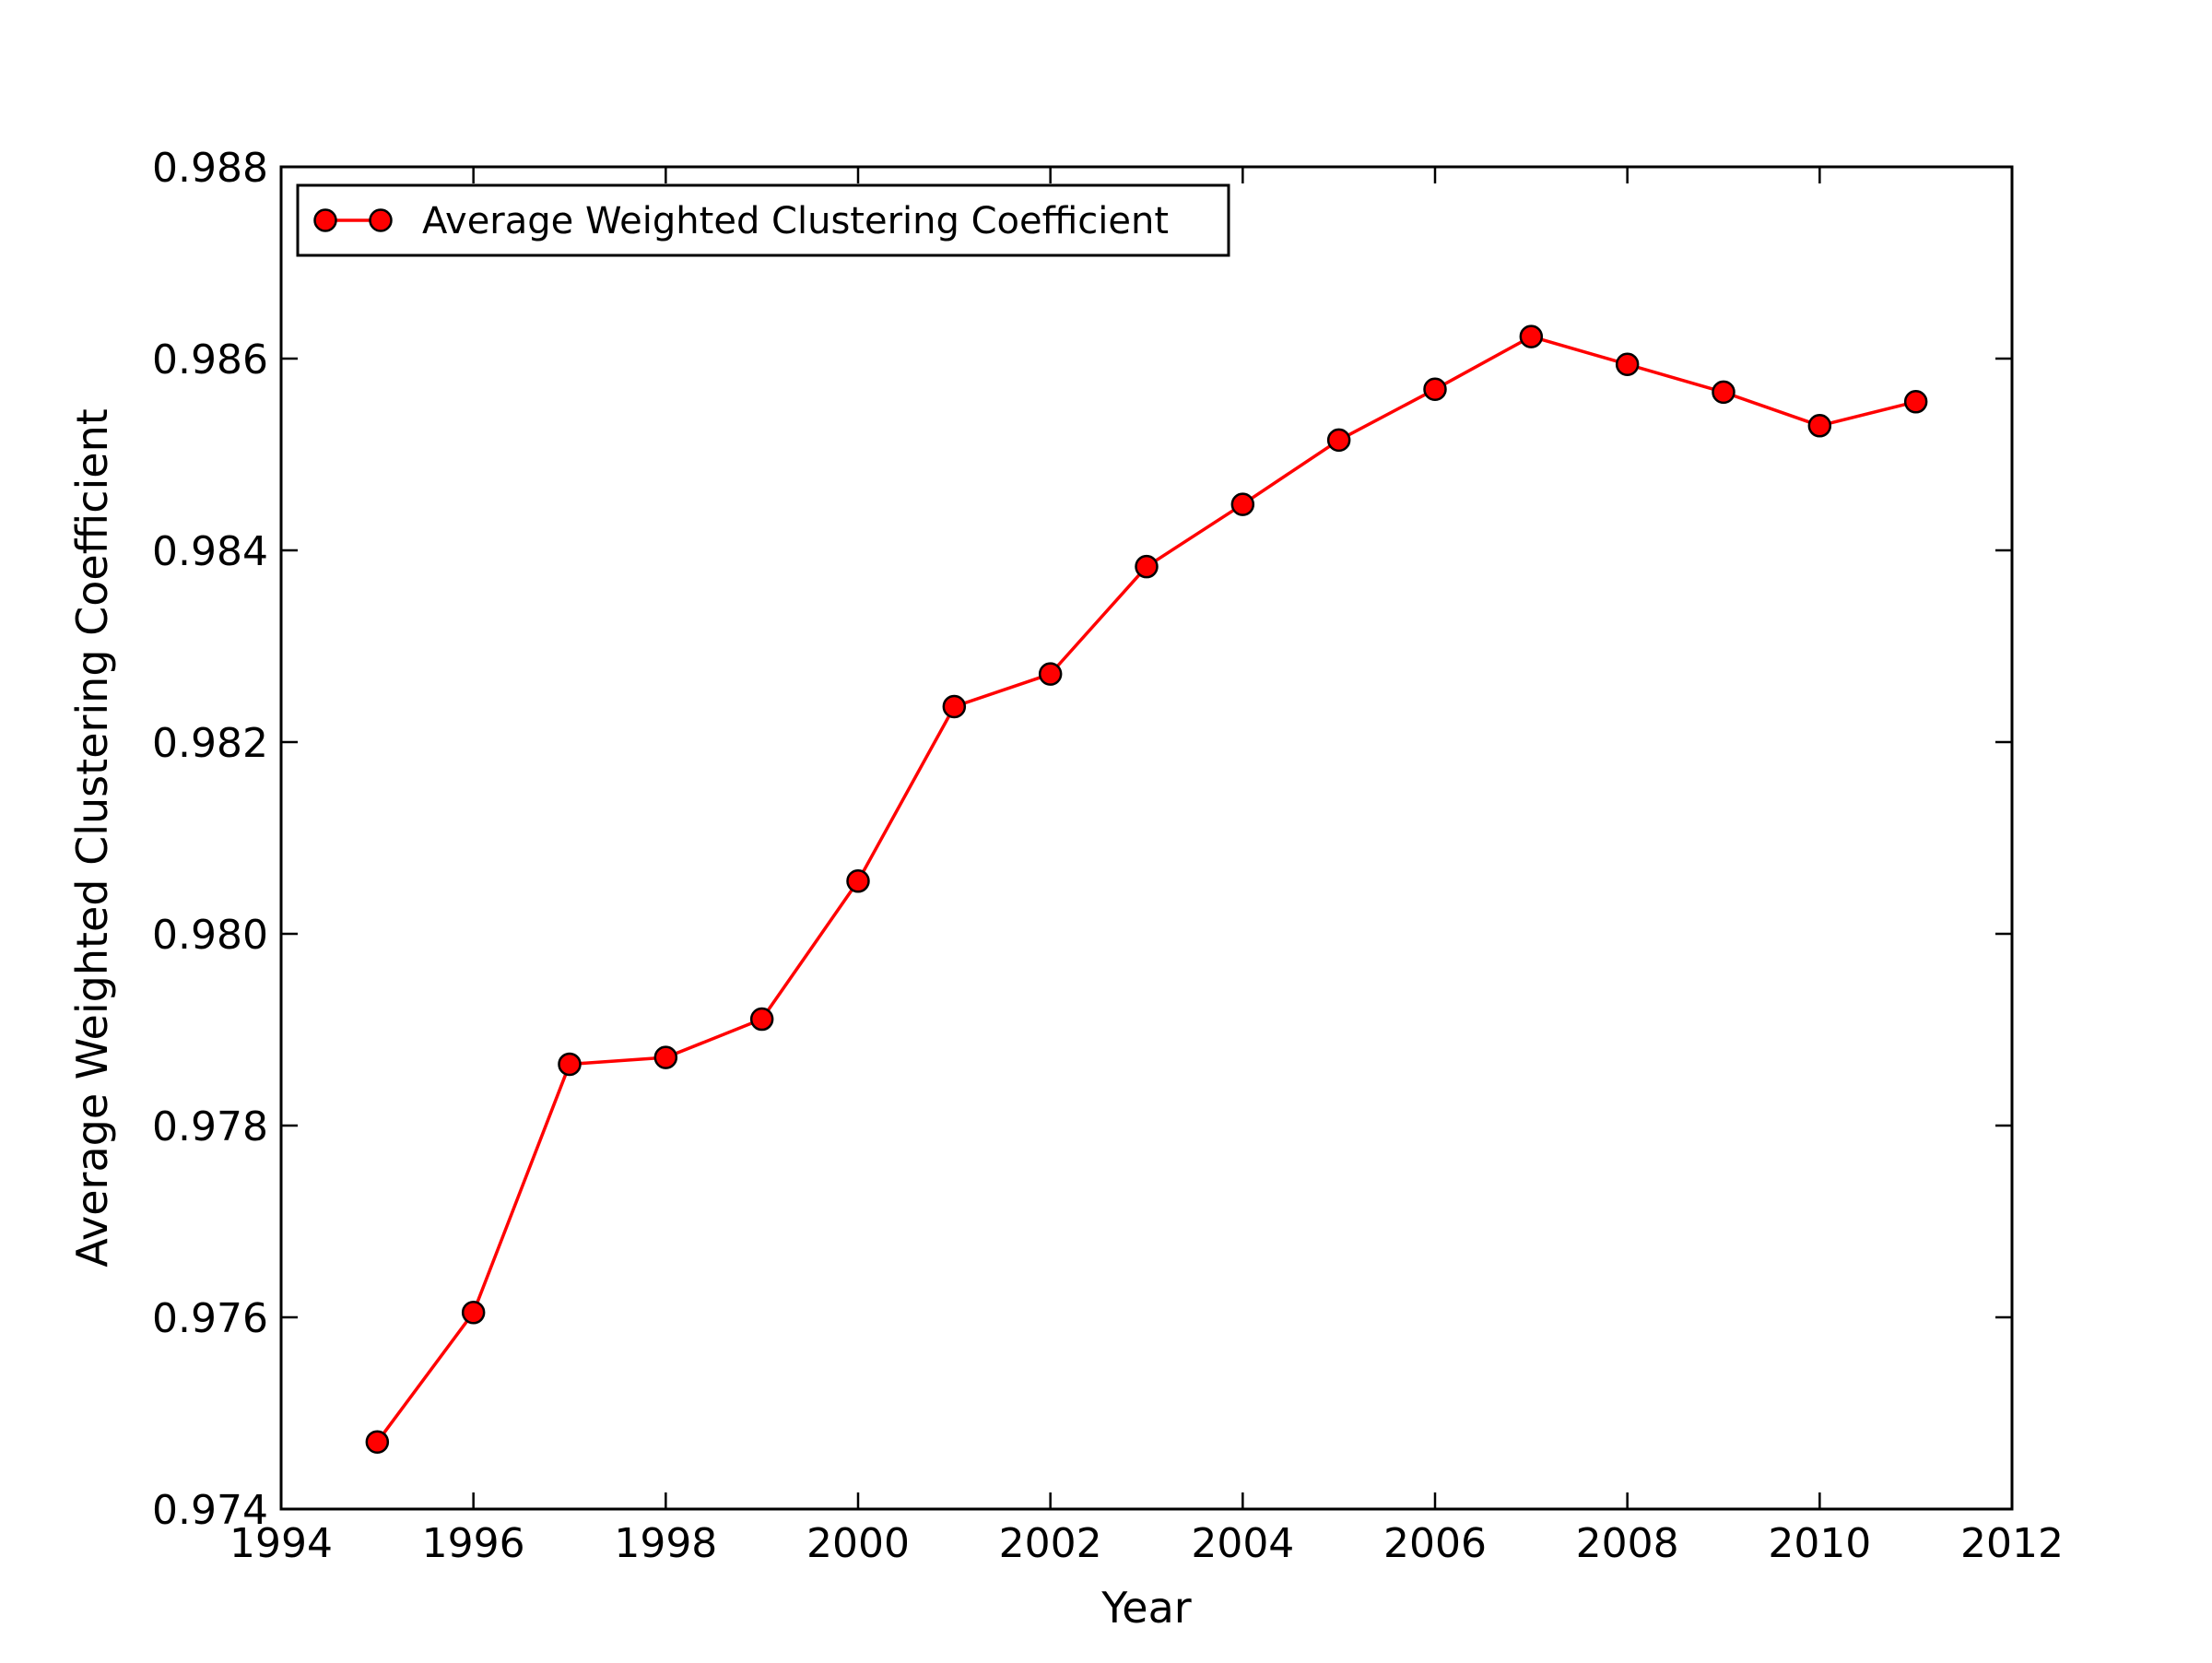 The image size is (2212, 1663). I want to click on x-tick-label: 2006, so click(1435, 1543).